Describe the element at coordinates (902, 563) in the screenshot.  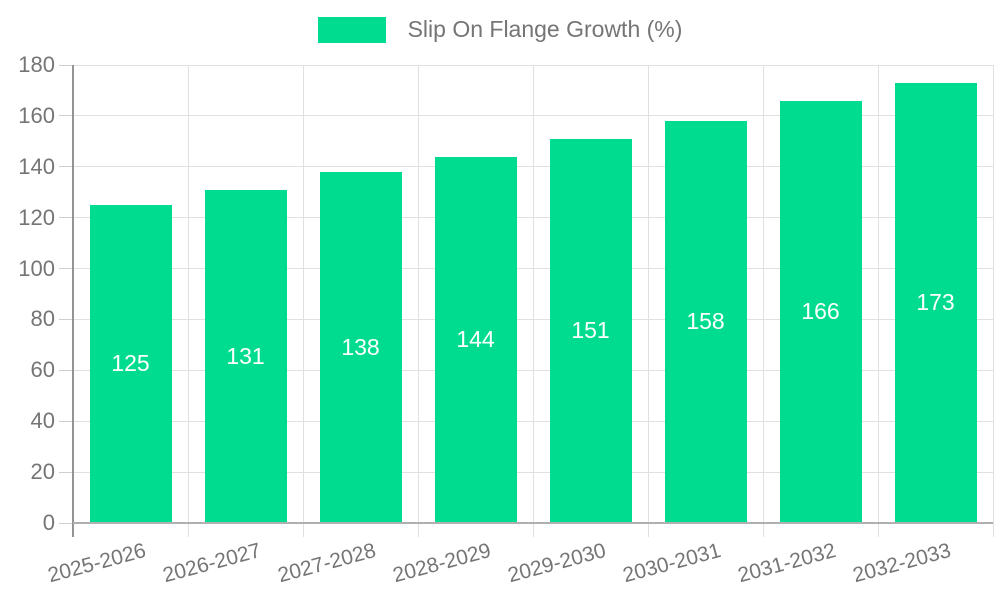
I see `x-axis-label: 2032-2033` at that location.